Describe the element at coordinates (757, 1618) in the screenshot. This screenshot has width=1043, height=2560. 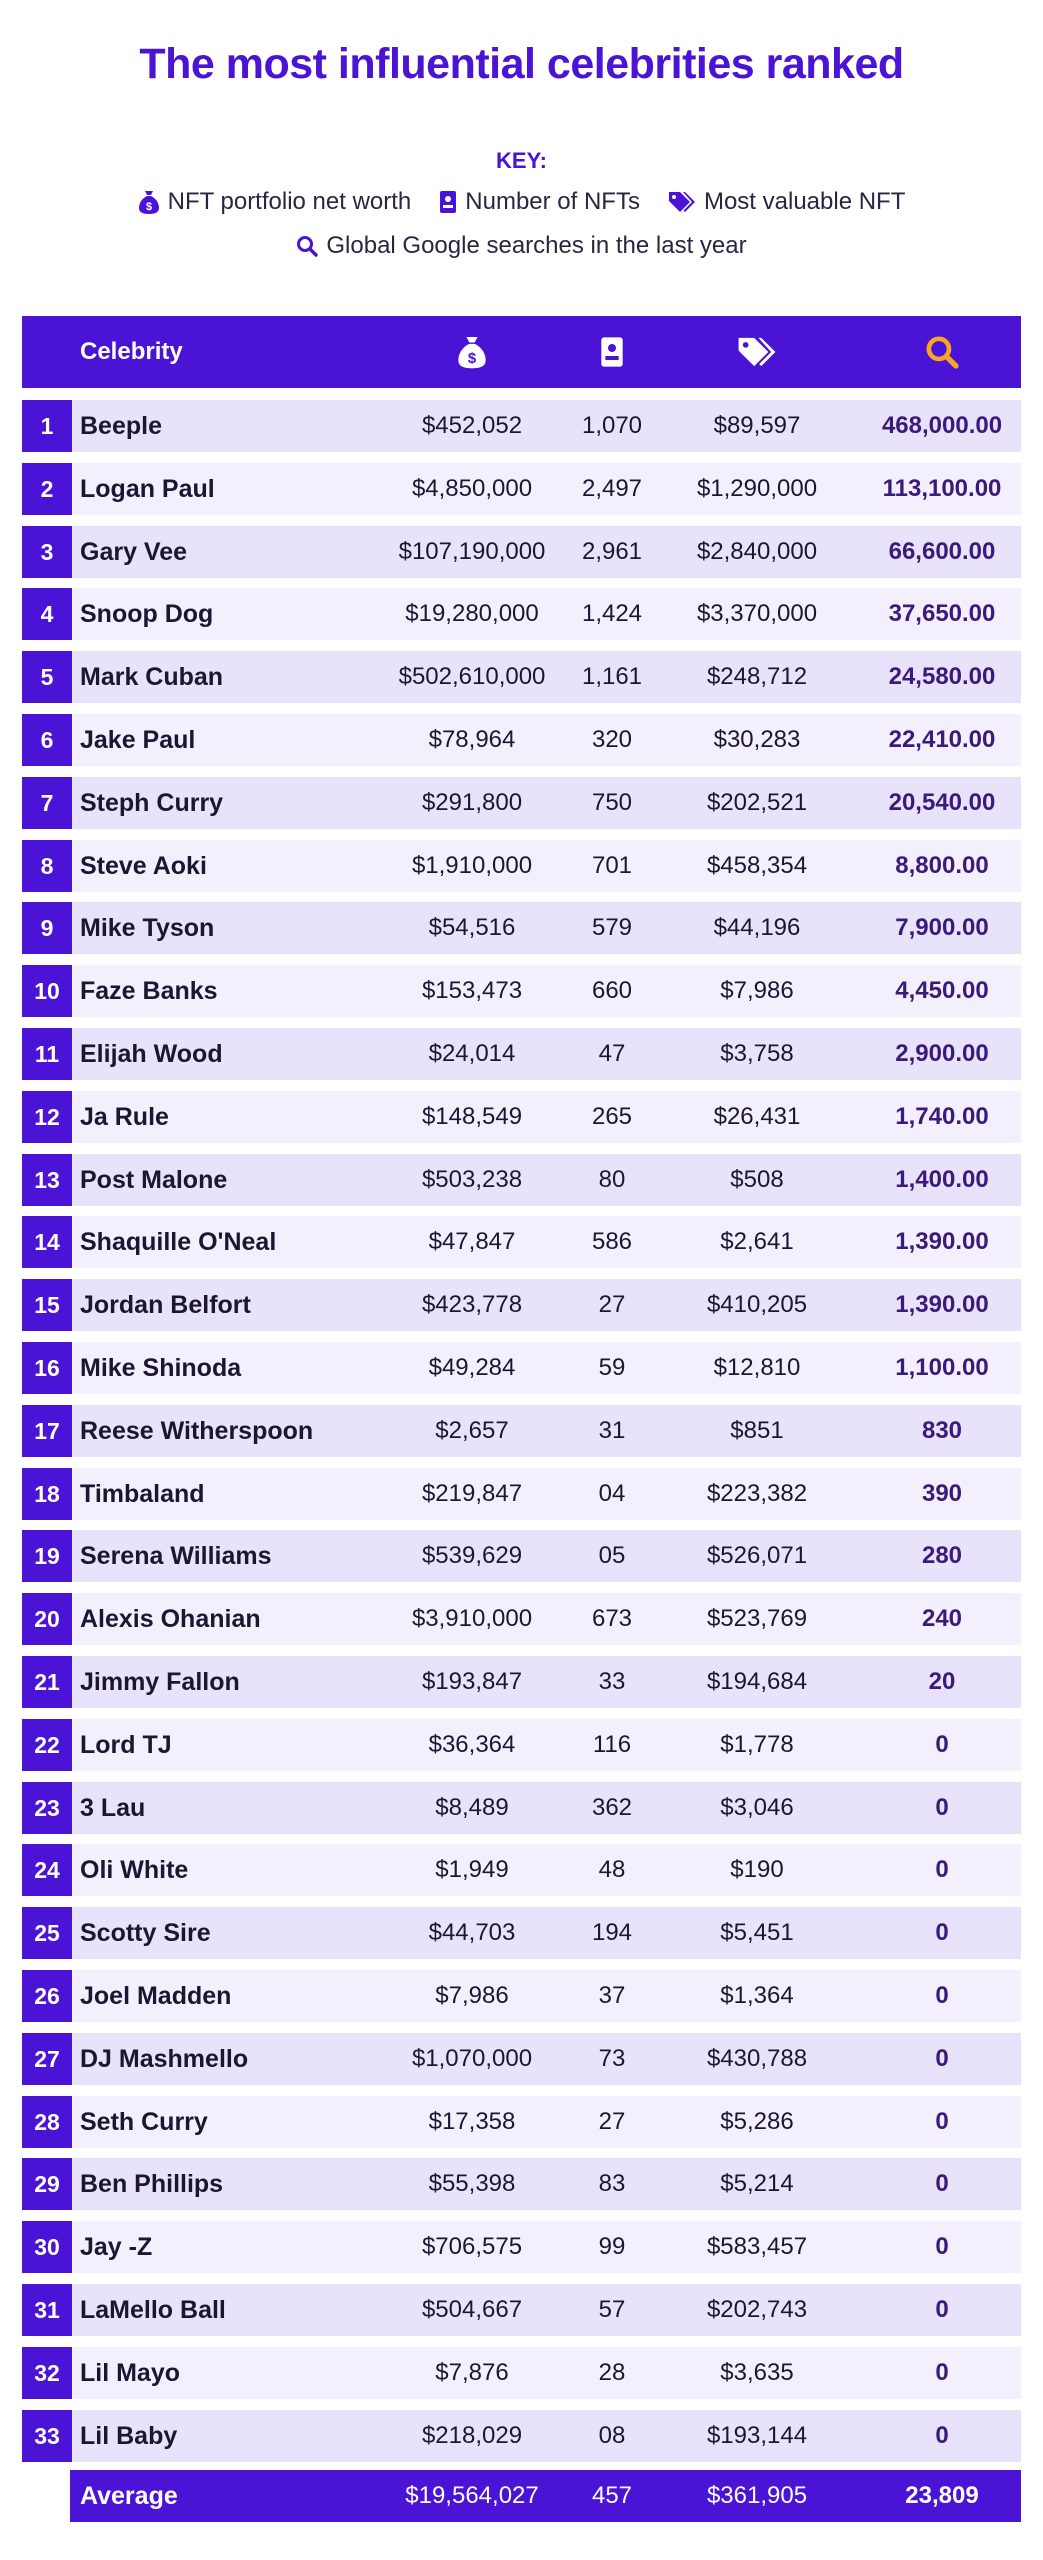
I see `most-valuable-cell: $523,769` at that location.